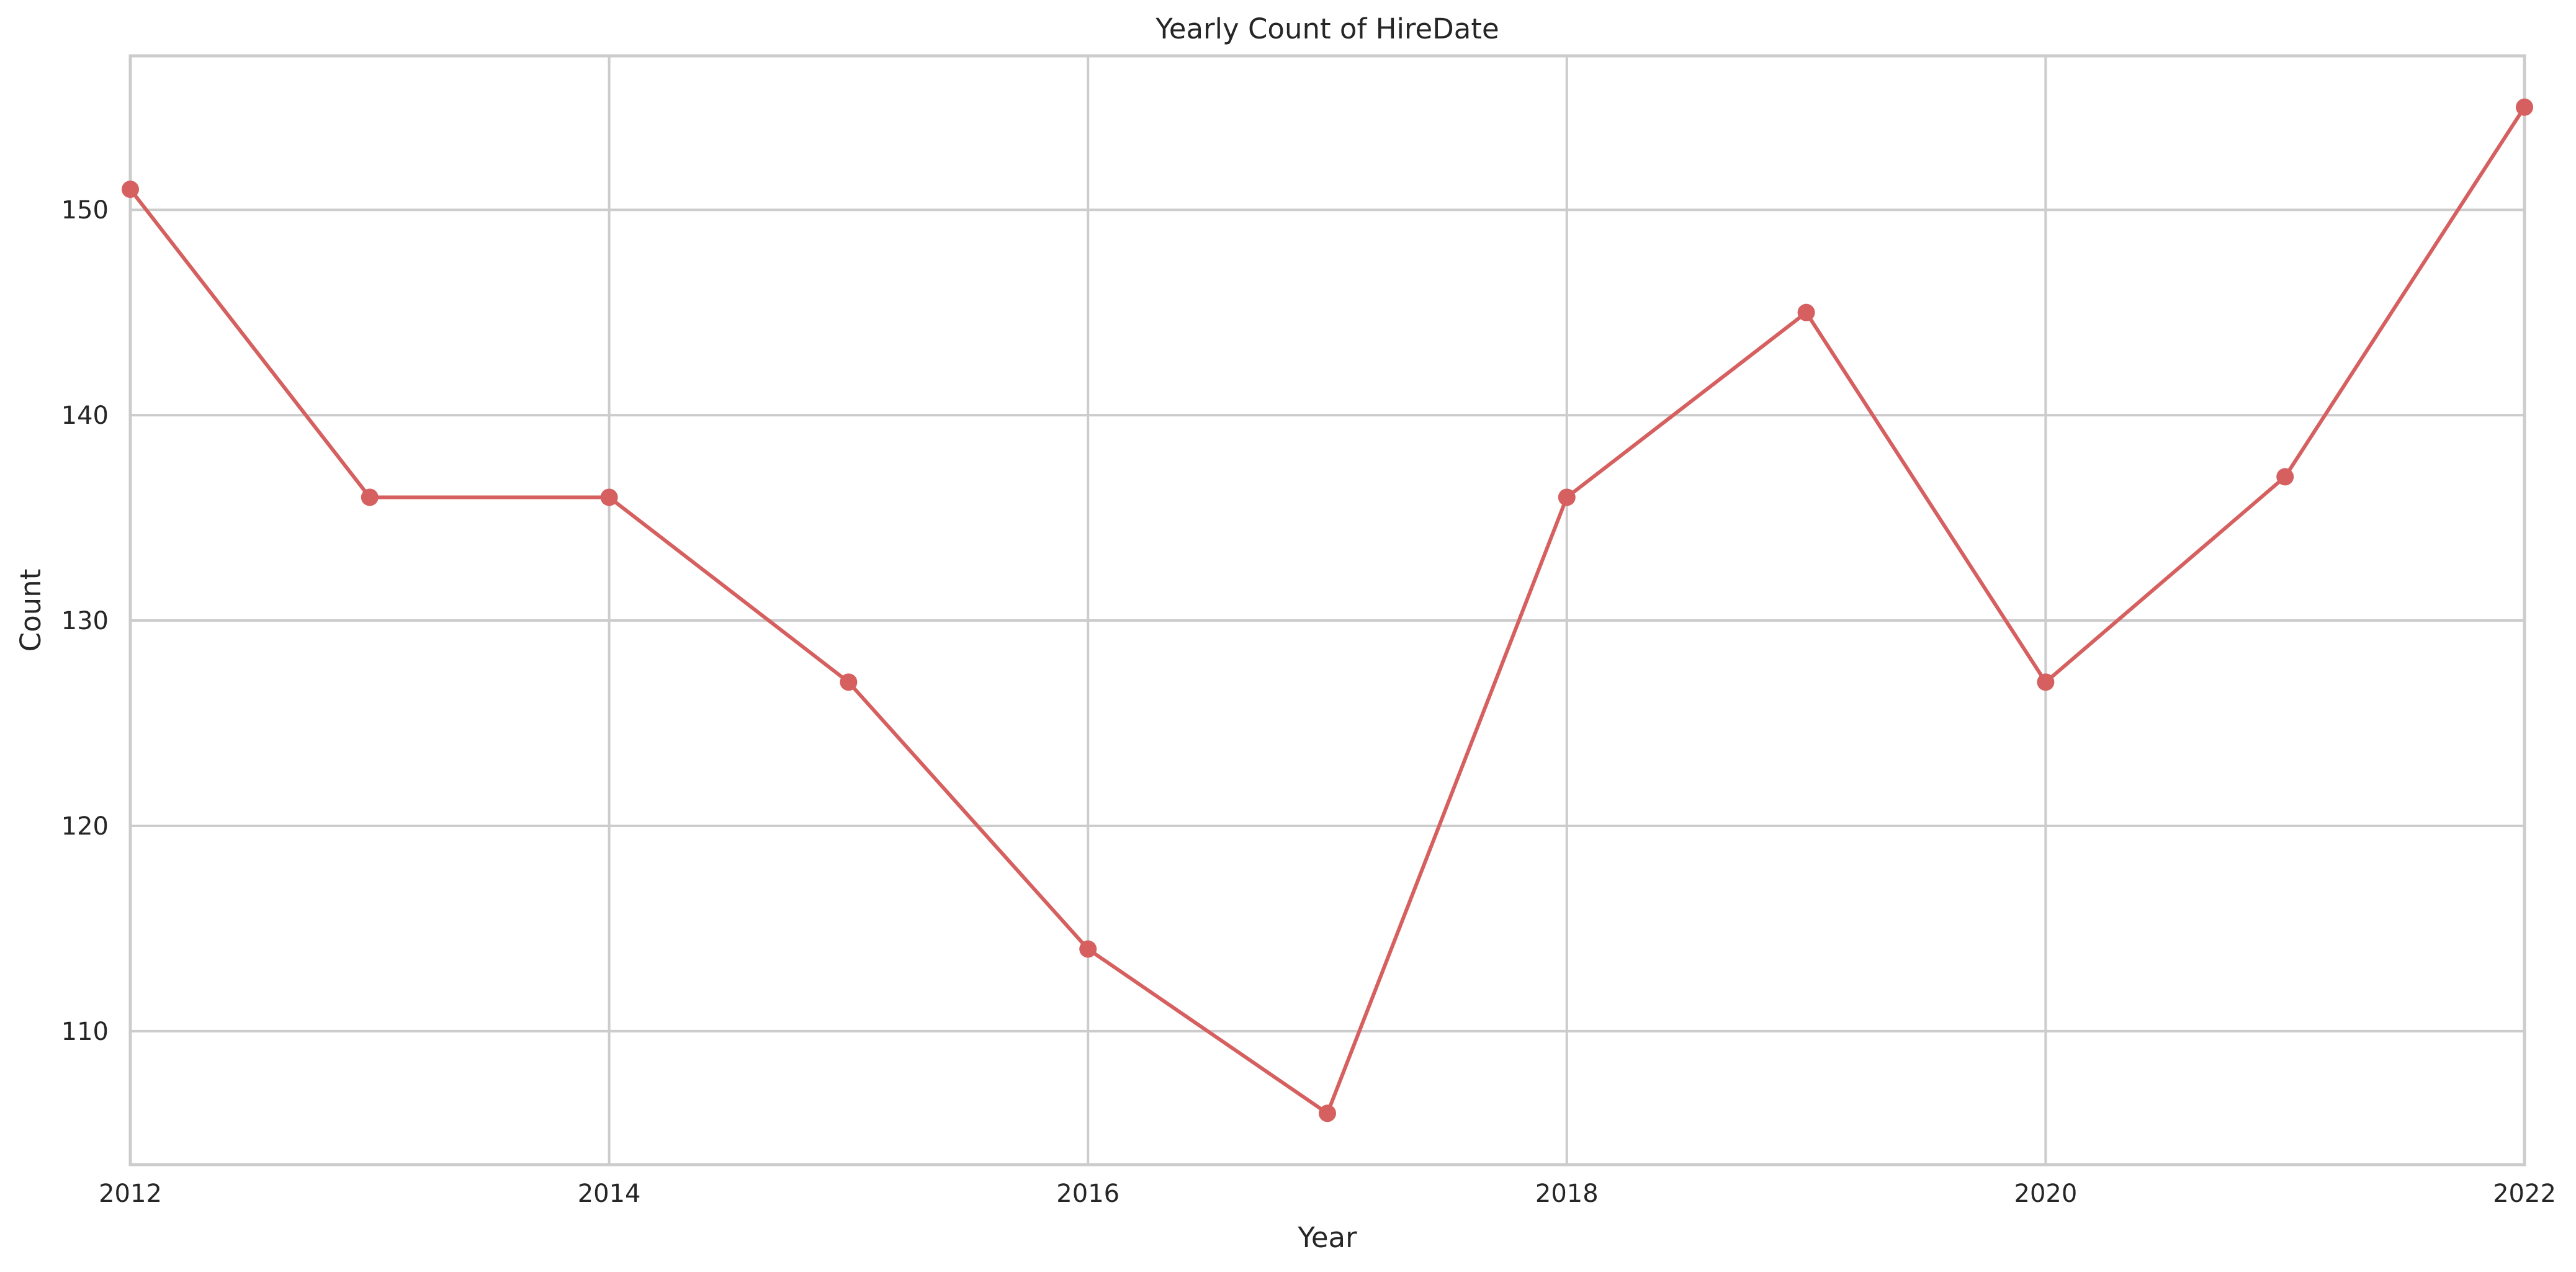 This screenshot has width=2576, height=1272. I want to click on y-tick-label: 110, so click(85, 1032).